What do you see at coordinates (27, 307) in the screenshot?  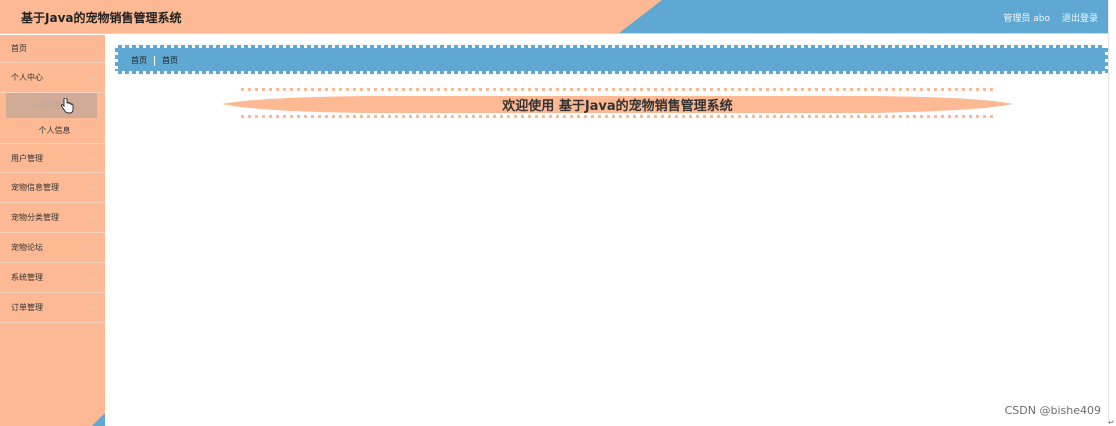 I see `sidebar-item-label: 订单管理` at bounding box center [27, 307].